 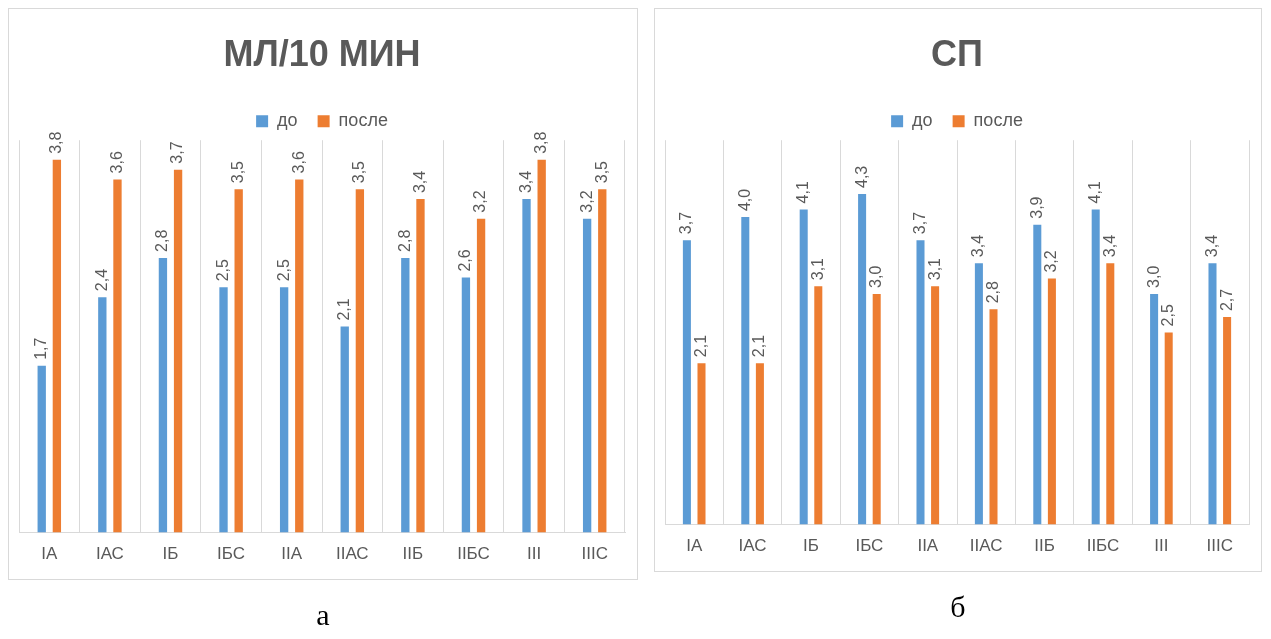 What do you see at coordinates (1168, 315) in the screenshot?
I see `data-label: 2,5` at bounding box center [1168, 315].